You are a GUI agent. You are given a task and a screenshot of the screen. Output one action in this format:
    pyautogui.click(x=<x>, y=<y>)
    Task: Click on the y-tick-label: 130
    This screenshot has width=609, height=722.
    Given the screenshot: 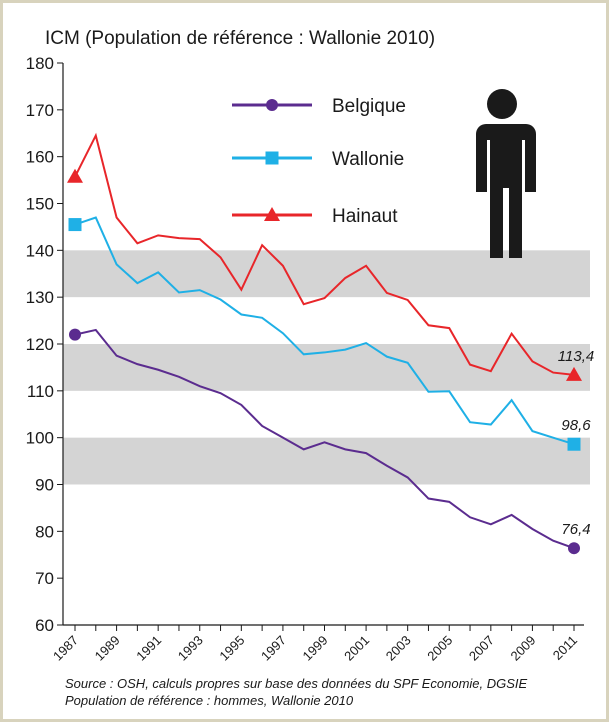 What is the action you would take?
    pyautogui.click(x=40, y=297)
    